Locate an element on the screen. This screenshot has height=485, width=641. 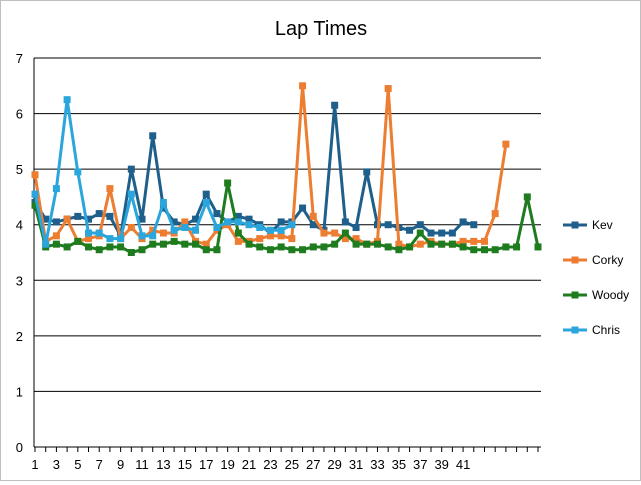
x-tick-label: 35 is located at coordinates (399, 464).